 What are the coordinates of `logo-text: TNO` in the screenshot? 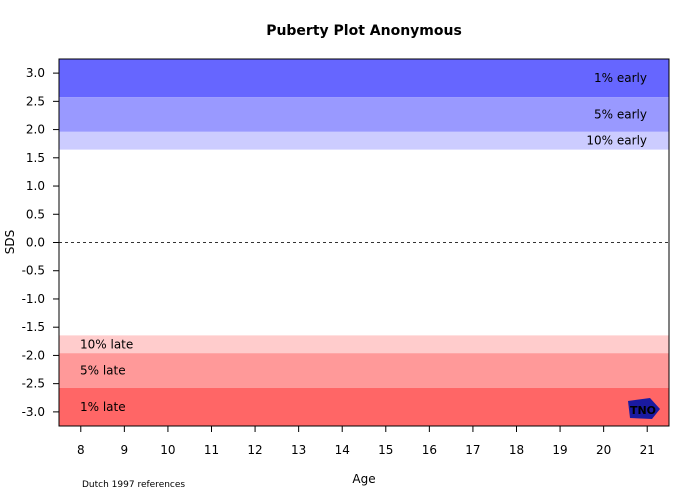 It's located at (643, 410).